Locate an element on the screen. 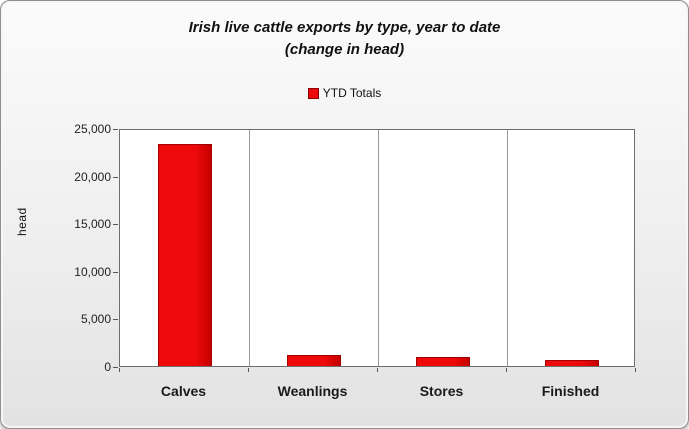 The image size is (689, 429). x-category-label: Calves is located at coordinates (183, 391).